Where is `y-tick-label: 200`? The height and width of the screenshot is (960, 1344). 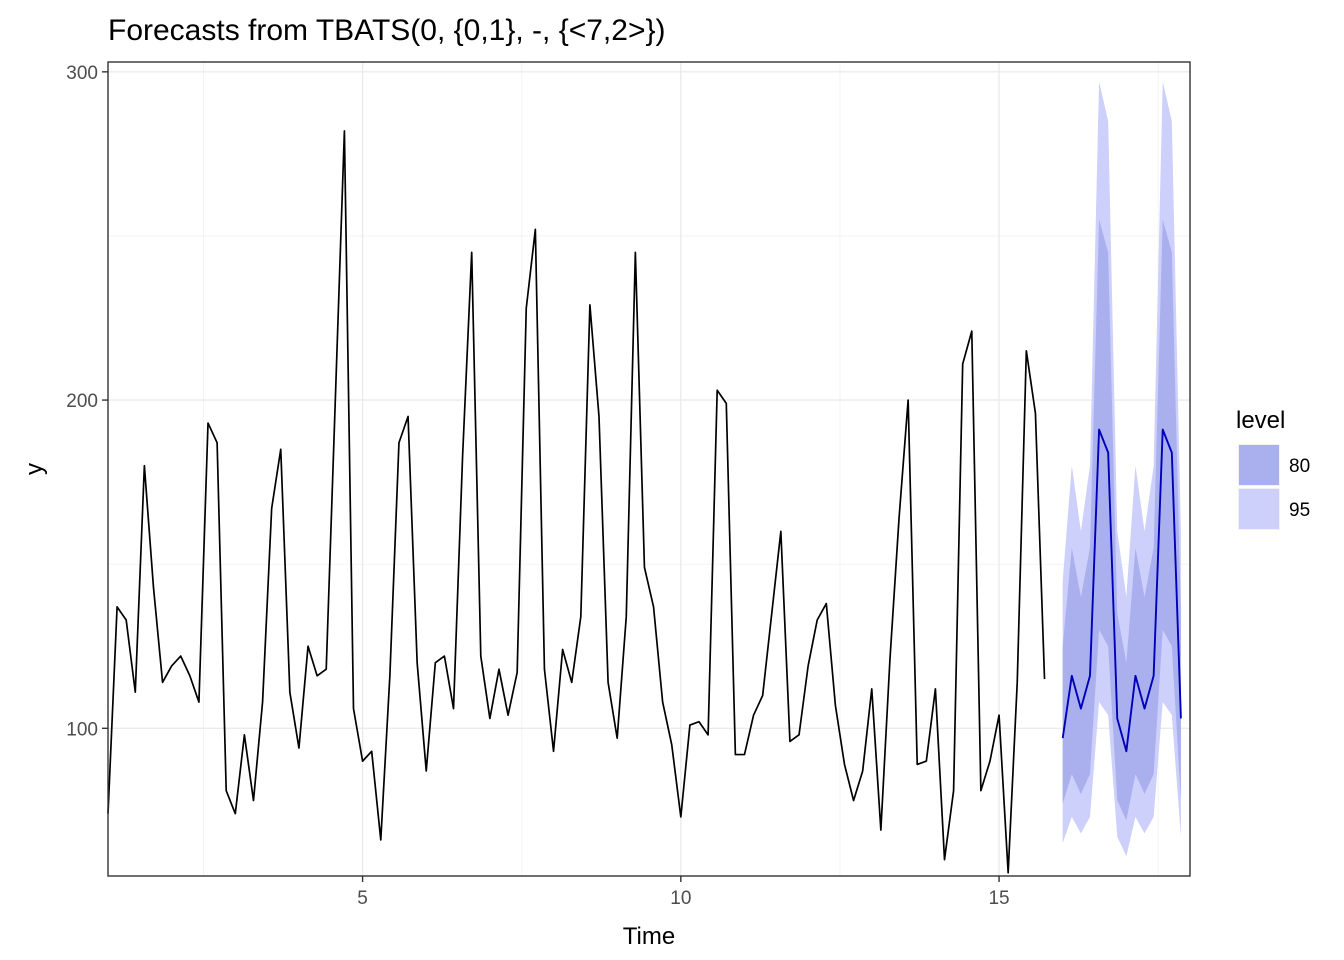 y-tick-label: 200 is located at coordinates (82, 401).